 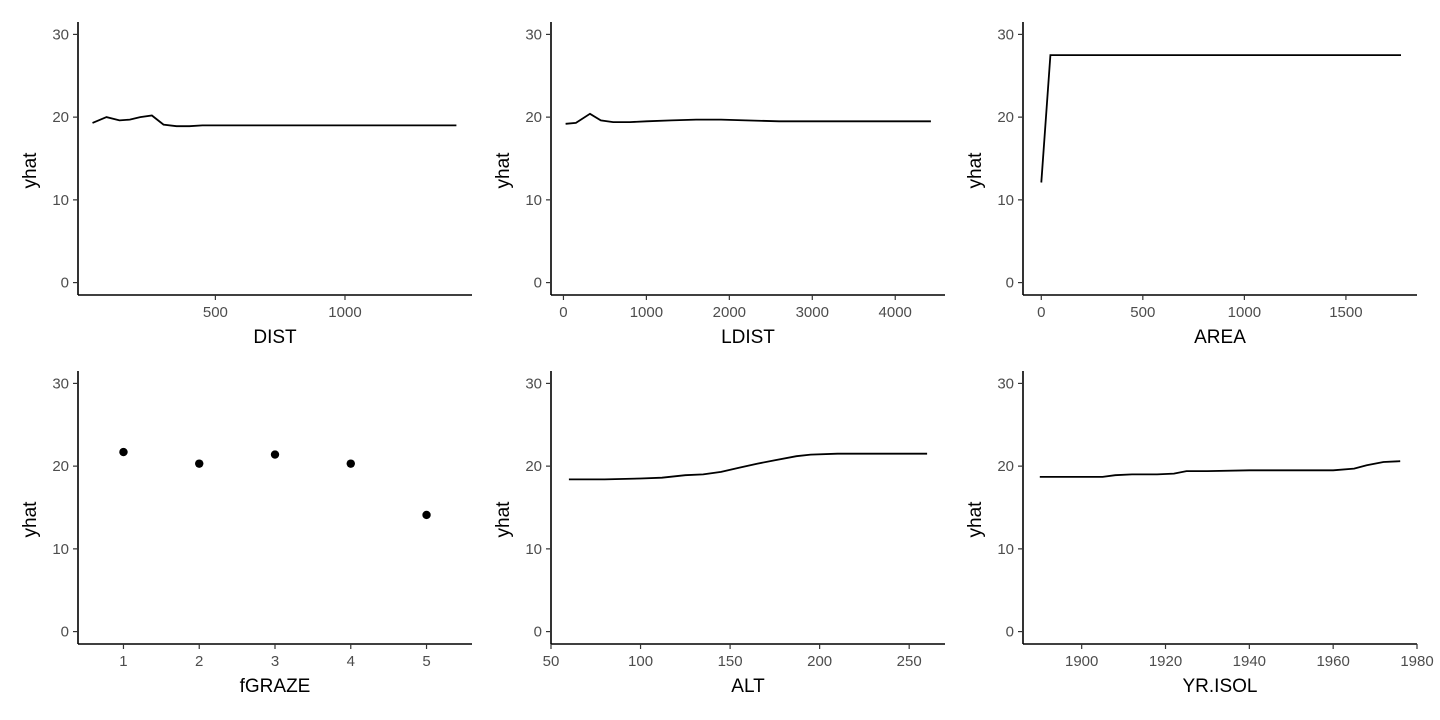 What do you see at coordinates (719, 185) in the screenshot?
I see `panel-2: 0 10 20 30 0 1000 2000 3000 4000 LDIST yhat` at bounding box center [719, 185].